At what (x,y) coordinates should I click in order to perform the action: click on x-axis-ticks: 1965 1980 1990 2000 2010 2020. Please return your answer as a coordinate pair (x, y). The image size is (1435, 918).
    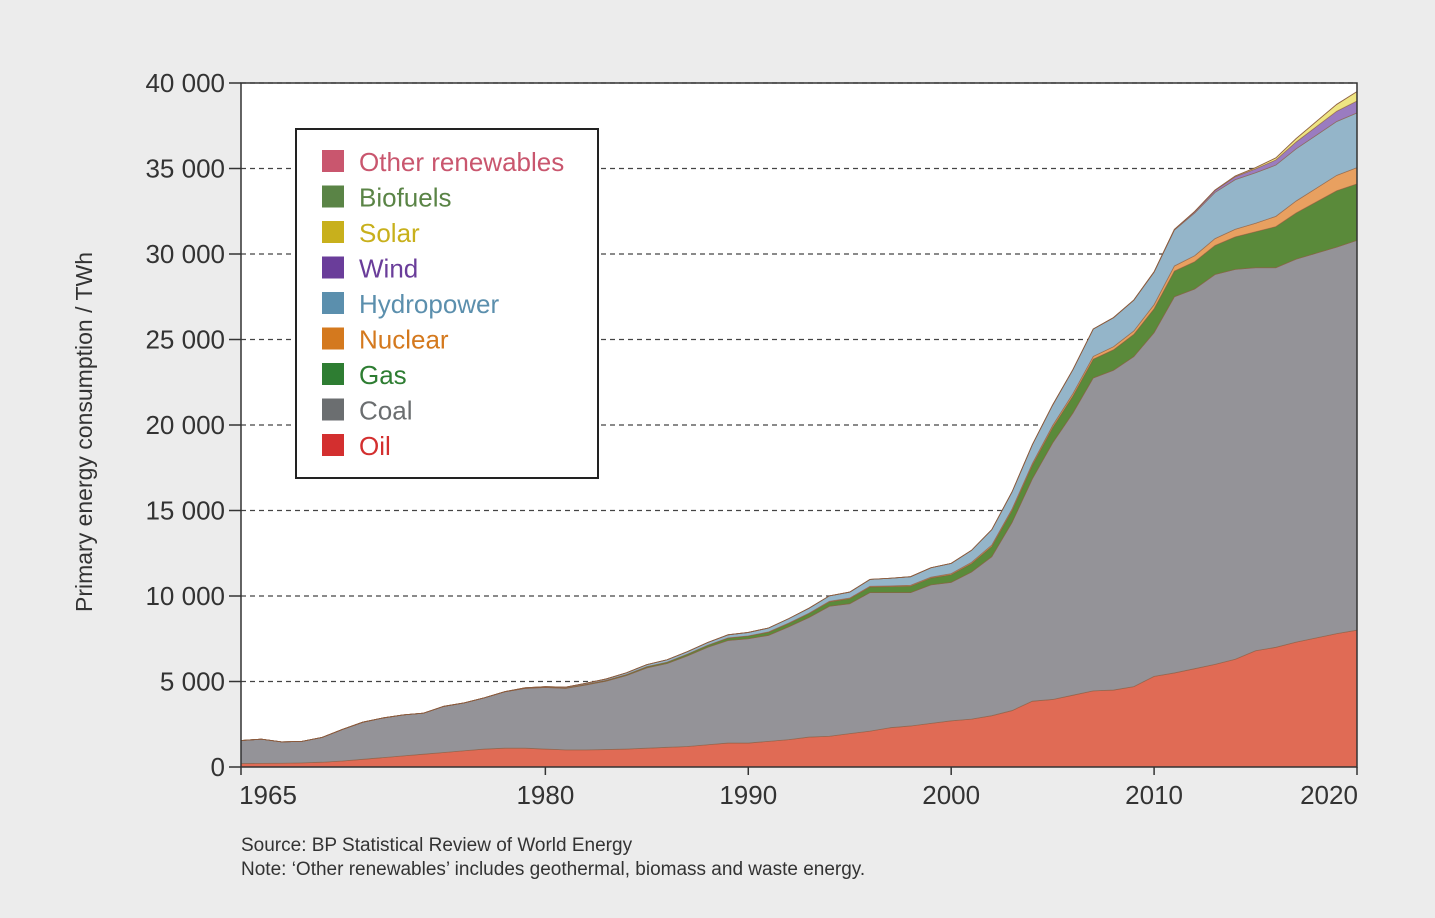
    Looking at the image, I should click on (798, 788).